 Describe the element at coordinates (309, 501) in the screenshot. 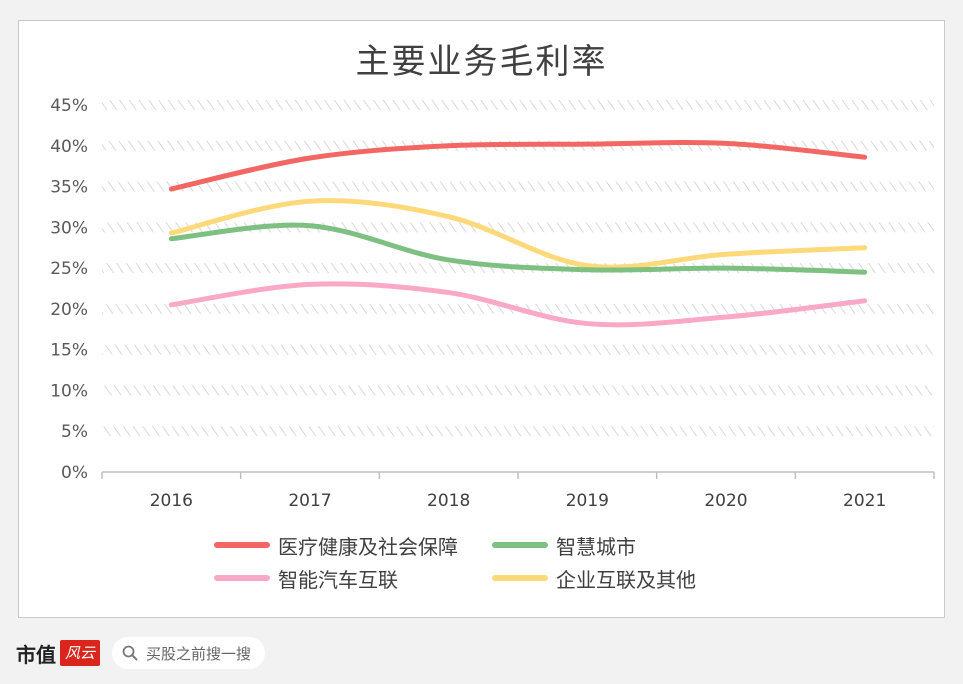

I see `x-tick-label: 2017` at that location.